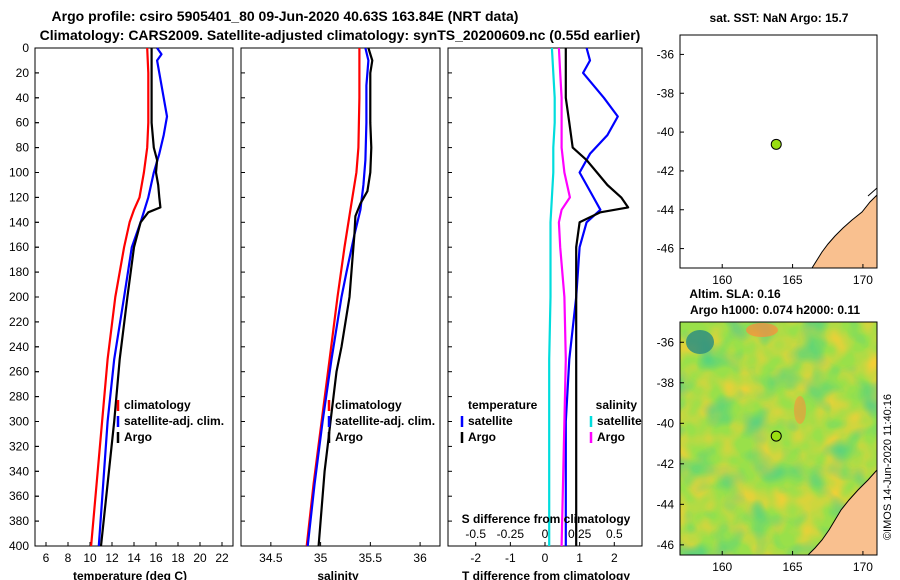  I want to click on x-tick-label: 6, so click(46, 558).